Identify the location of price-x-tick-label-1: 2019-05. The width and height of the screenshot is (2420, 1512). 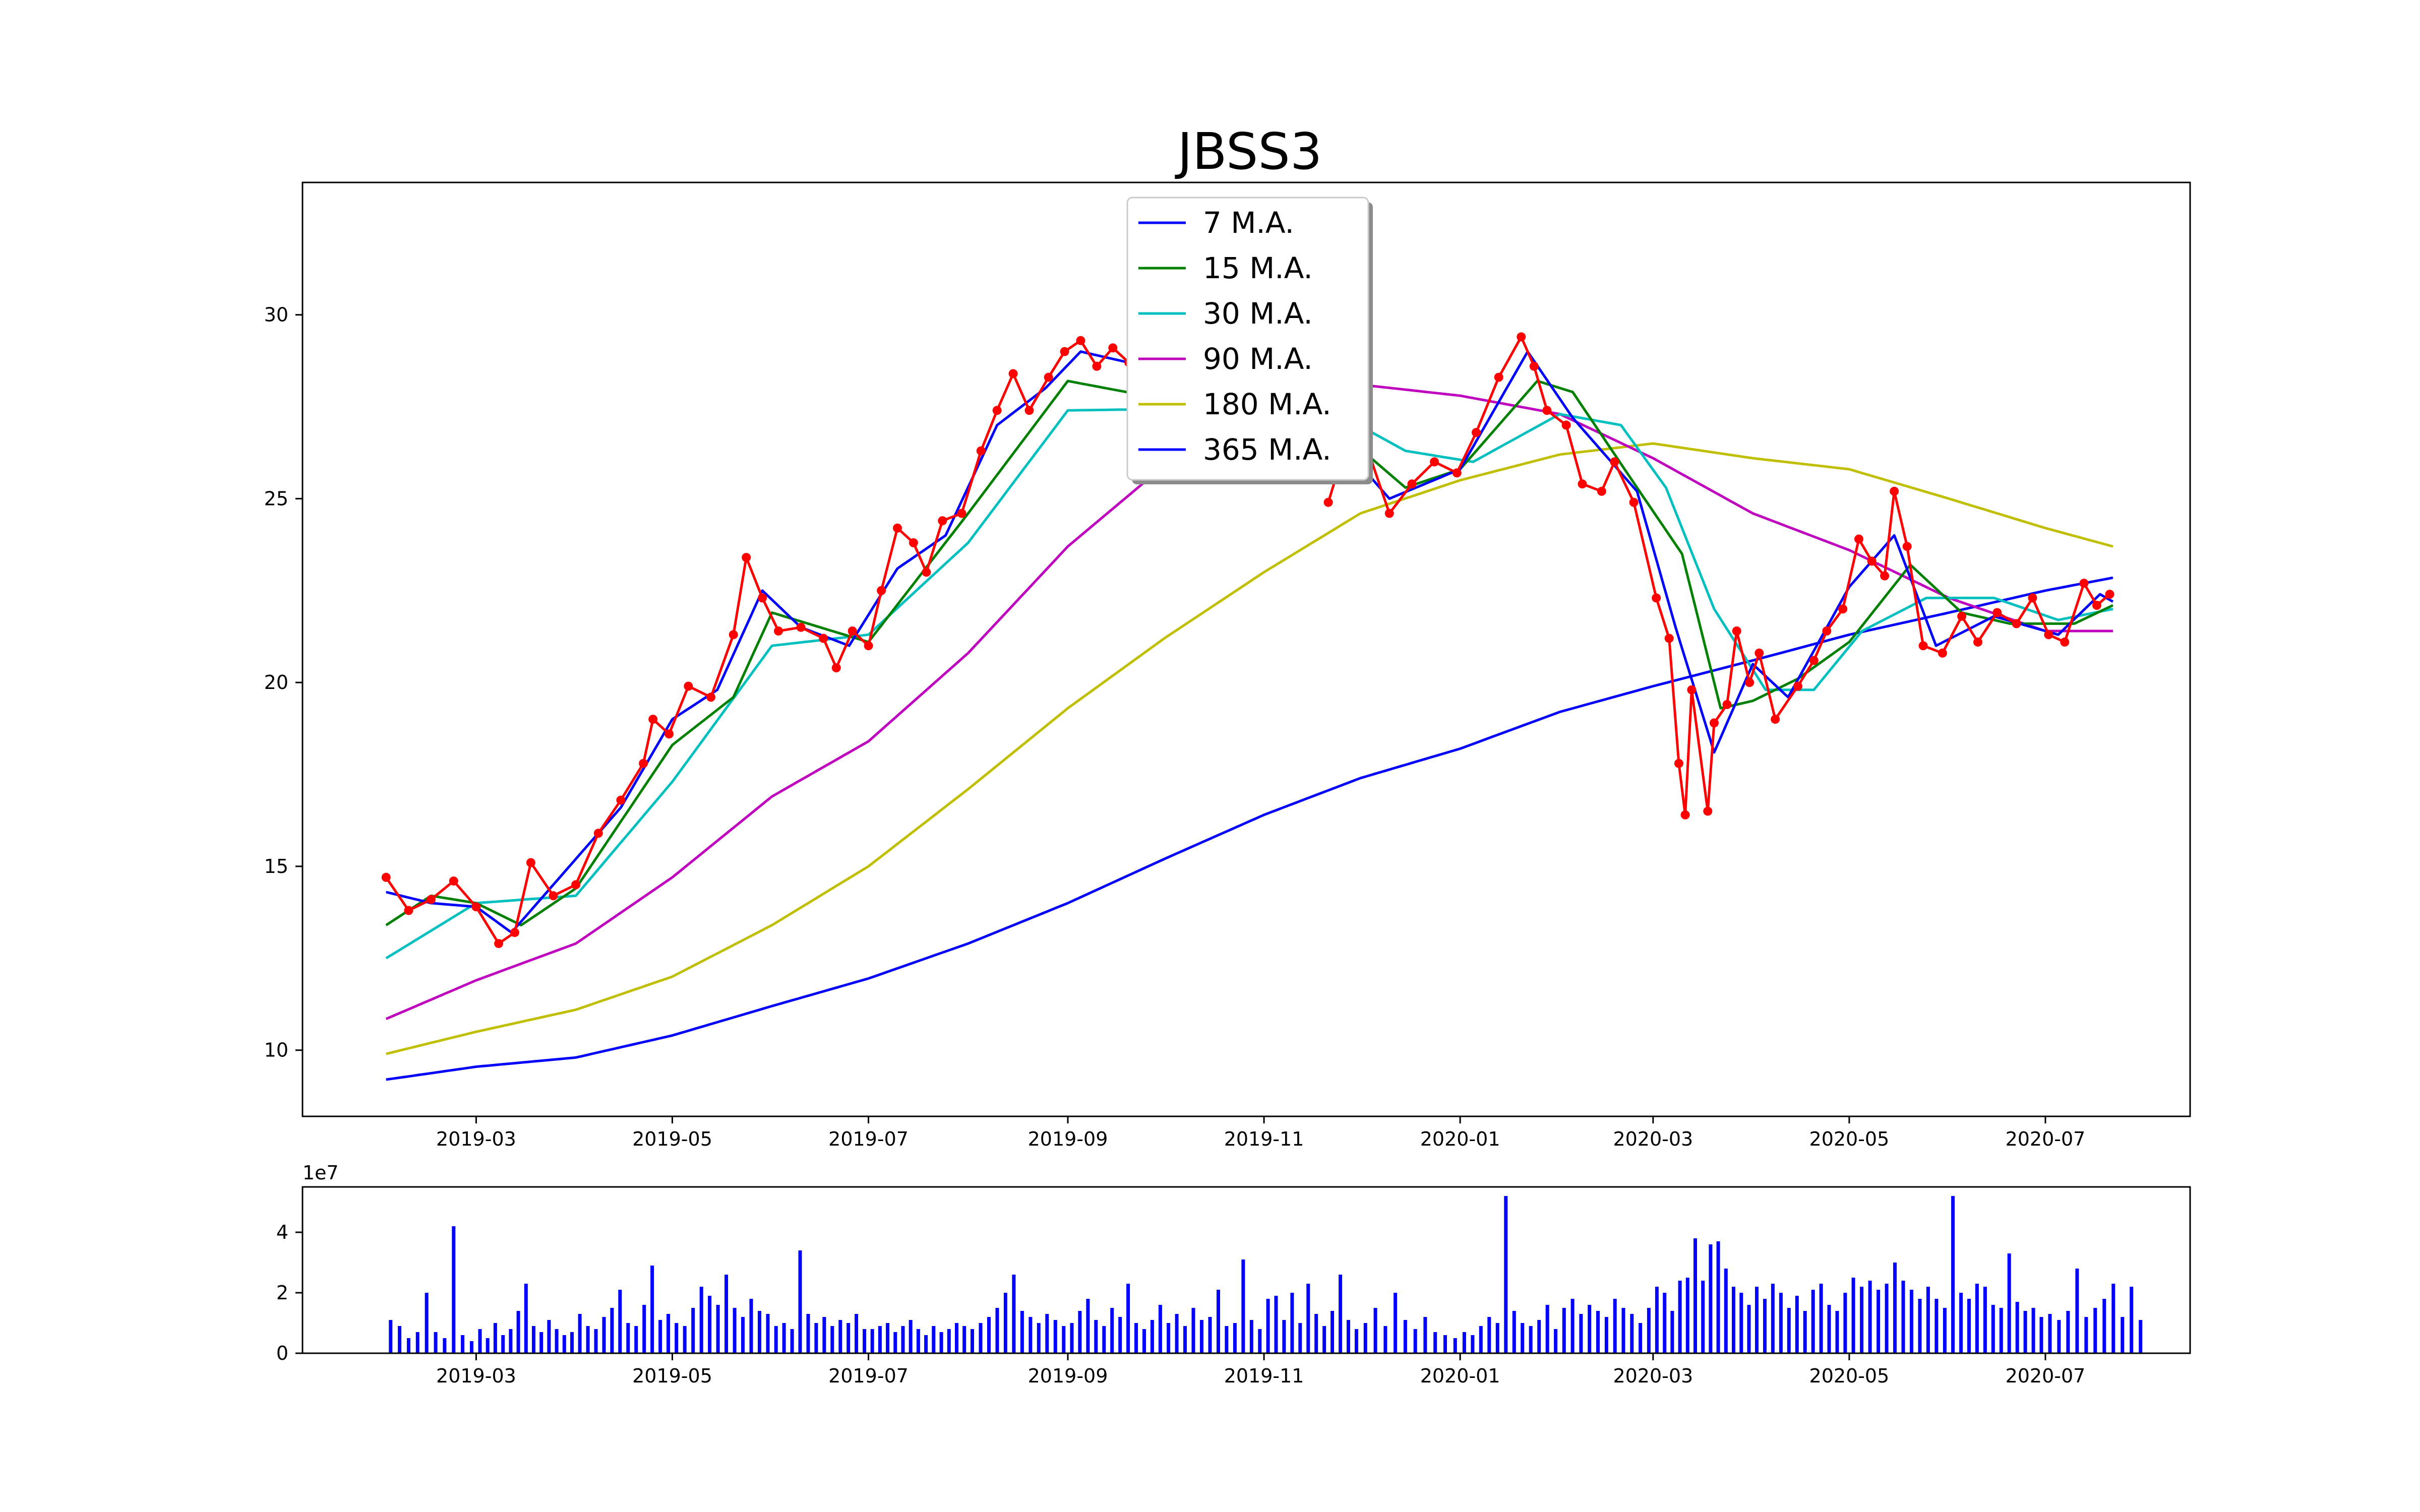
(672, 1139).